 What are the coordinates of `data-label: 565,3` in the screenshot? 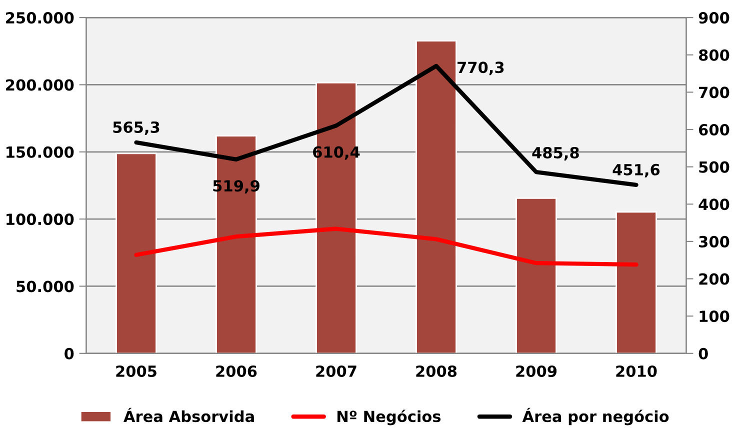 It's located at (136, 128).